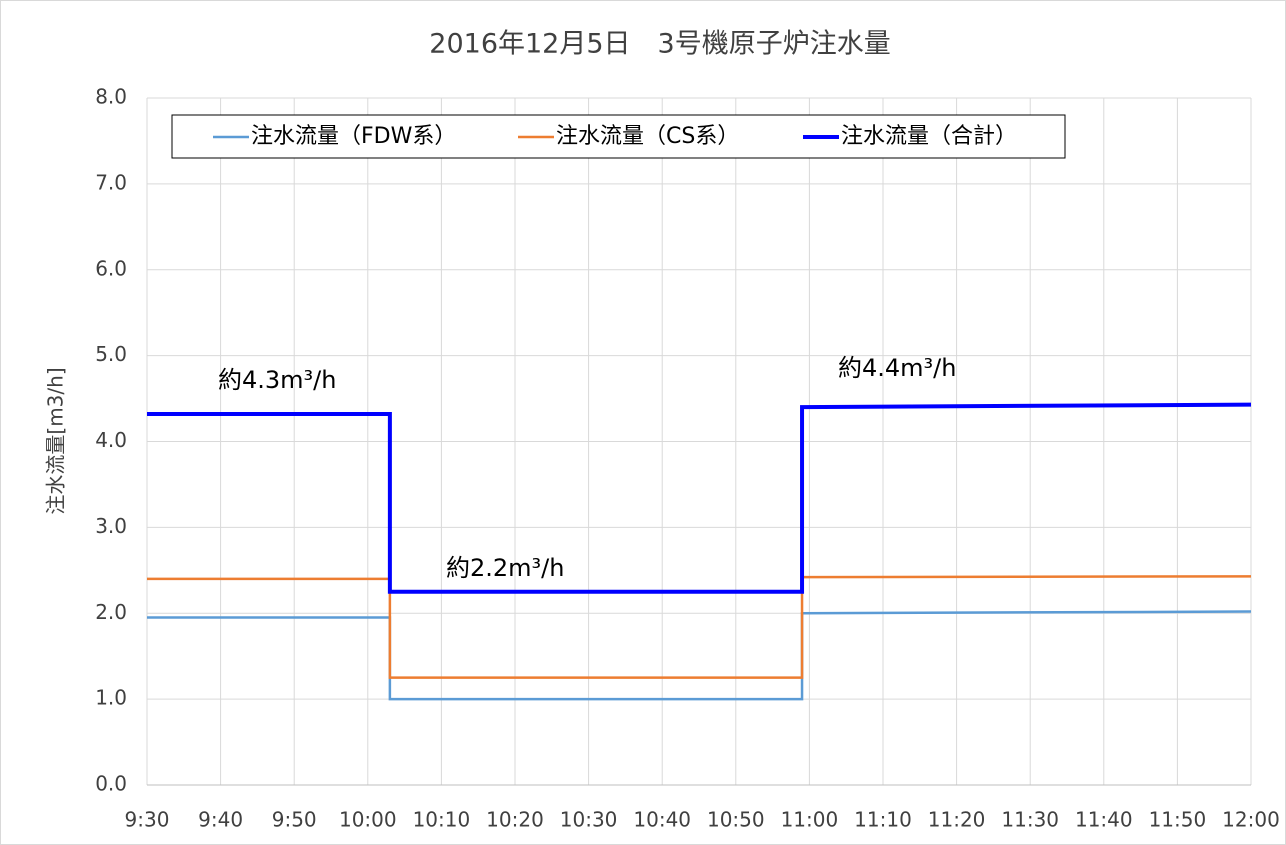 This screenshot has width=1286, height=845. Describe the element at coordinates (662, 820) in the screenshot. I see `x-tick-label: 10:40` at that location.